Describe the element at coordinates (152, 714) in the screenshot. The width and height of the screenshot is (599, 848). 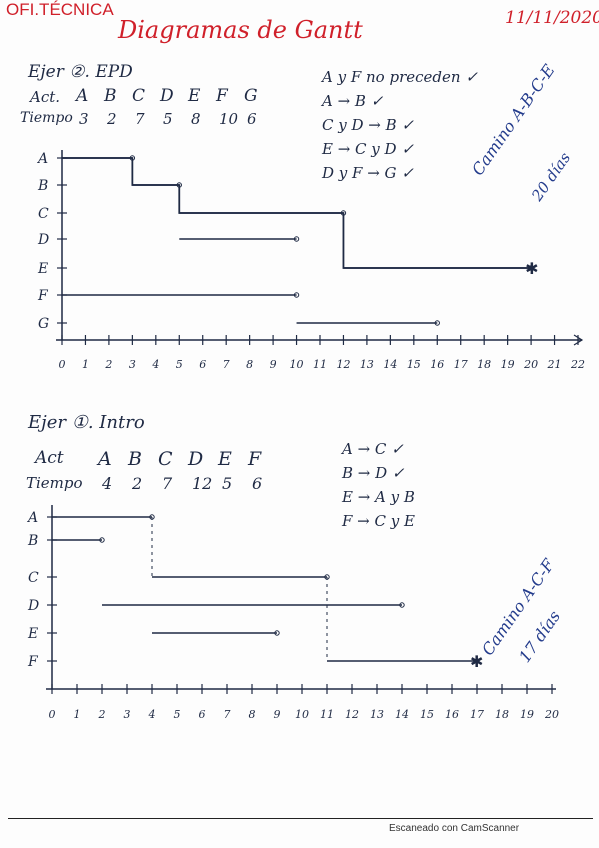
I see `ex1-x-tick-label: 4` at that location.